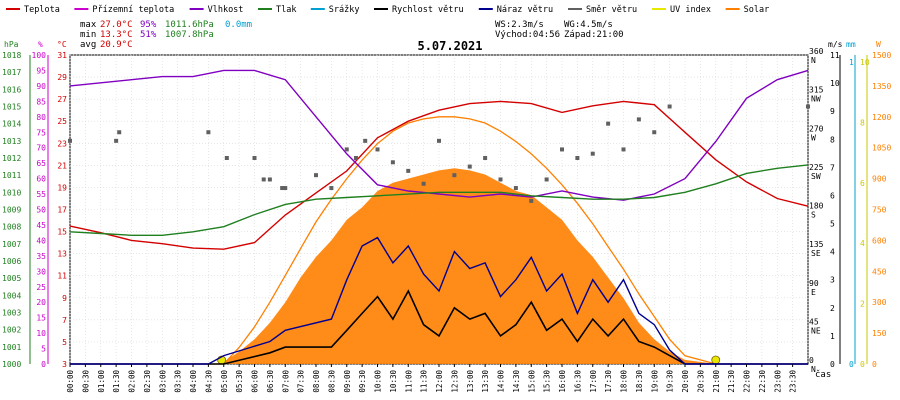  What do you see at coordinates (64, 364) in the screenshot?
I see `temp-tick-label: 3` at bounding box center [64, 364].